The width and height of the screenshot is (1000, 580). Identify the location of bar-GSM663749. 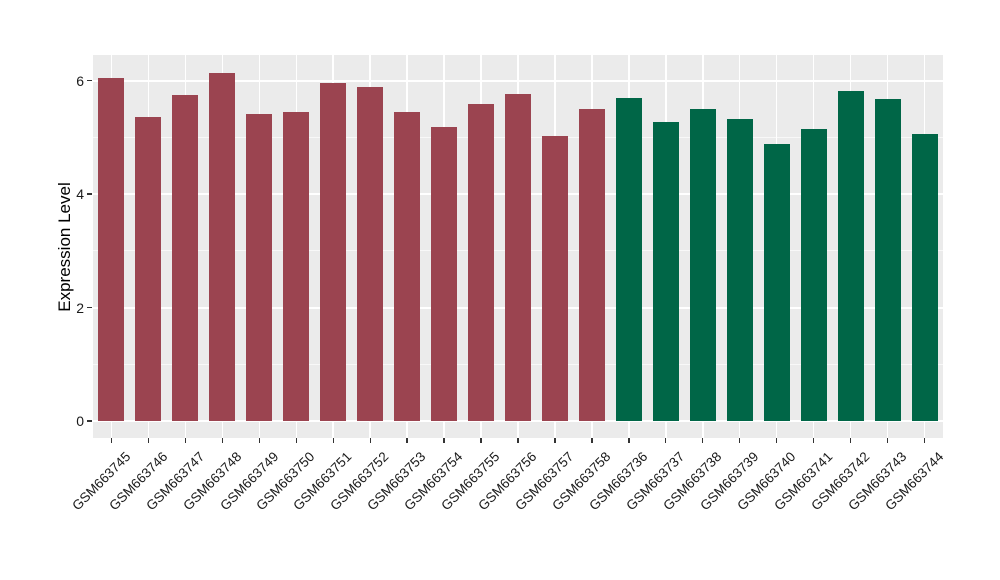
(259, 267).